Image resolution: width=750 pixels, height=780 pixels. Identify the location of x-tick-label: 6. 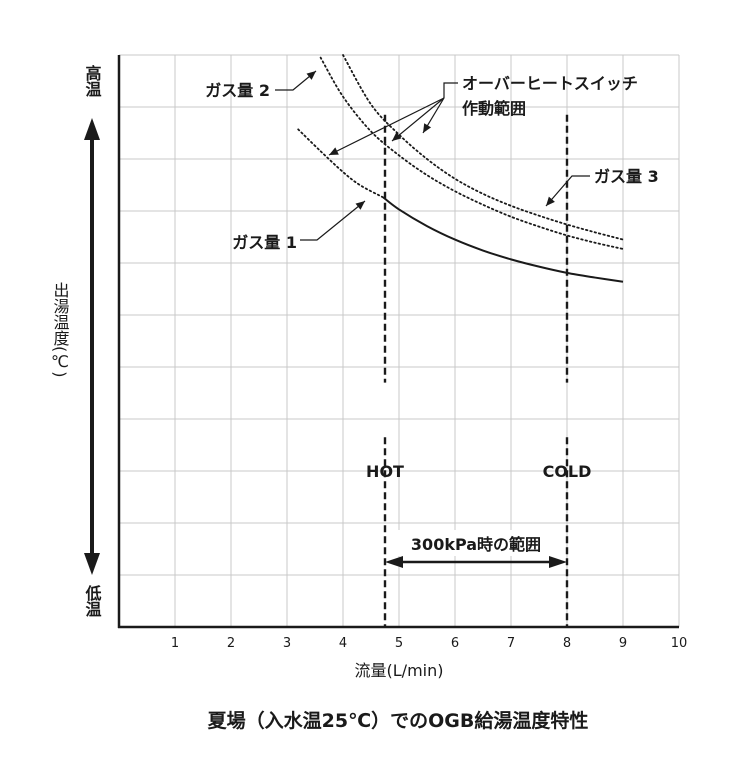
(455, 643).